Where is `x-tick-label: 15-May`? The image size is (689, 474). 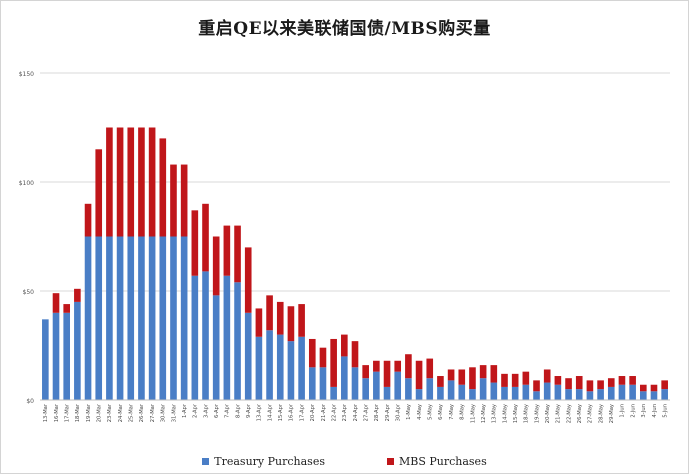
x-tick-label: 15-May is located at coordinates (516, 413).